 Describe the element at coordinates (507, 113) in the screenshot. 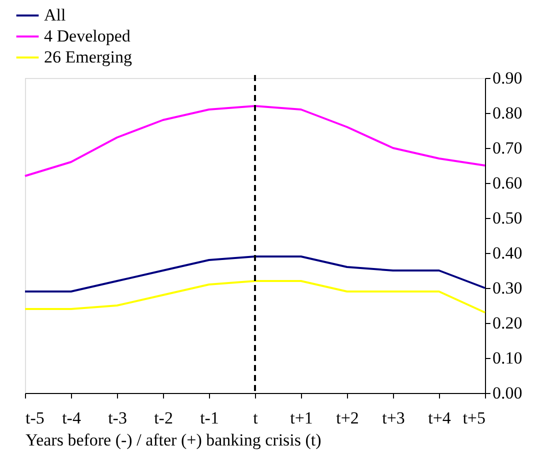

I see `y-tick-label: 0.80` at that location.